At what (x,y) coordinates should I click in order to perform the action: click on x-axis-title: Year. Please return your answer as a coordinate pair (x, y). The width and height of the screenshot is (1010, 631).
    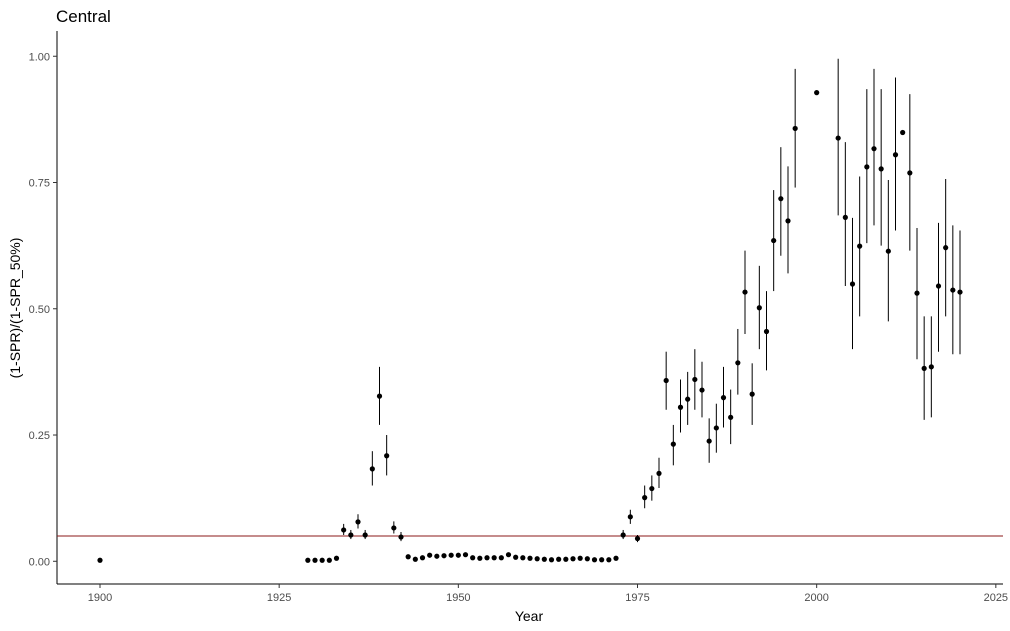
    Looking at the image, I should click on (529, 616).